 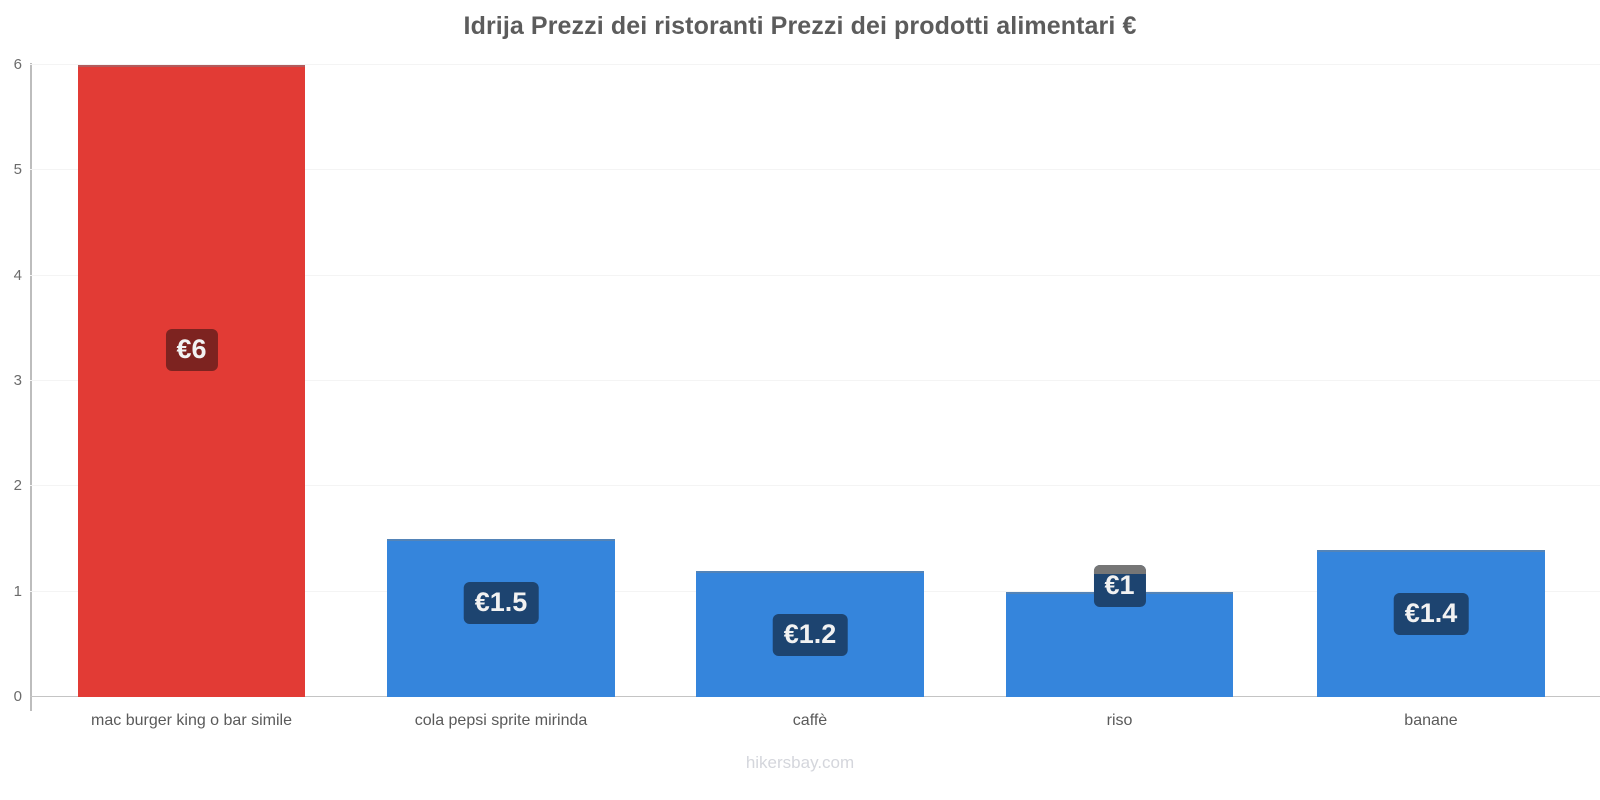 What do you see at coordinates (17, 380) in the screenshot?
I see `y-tick-label: 3` at bounding box center [17, 380].